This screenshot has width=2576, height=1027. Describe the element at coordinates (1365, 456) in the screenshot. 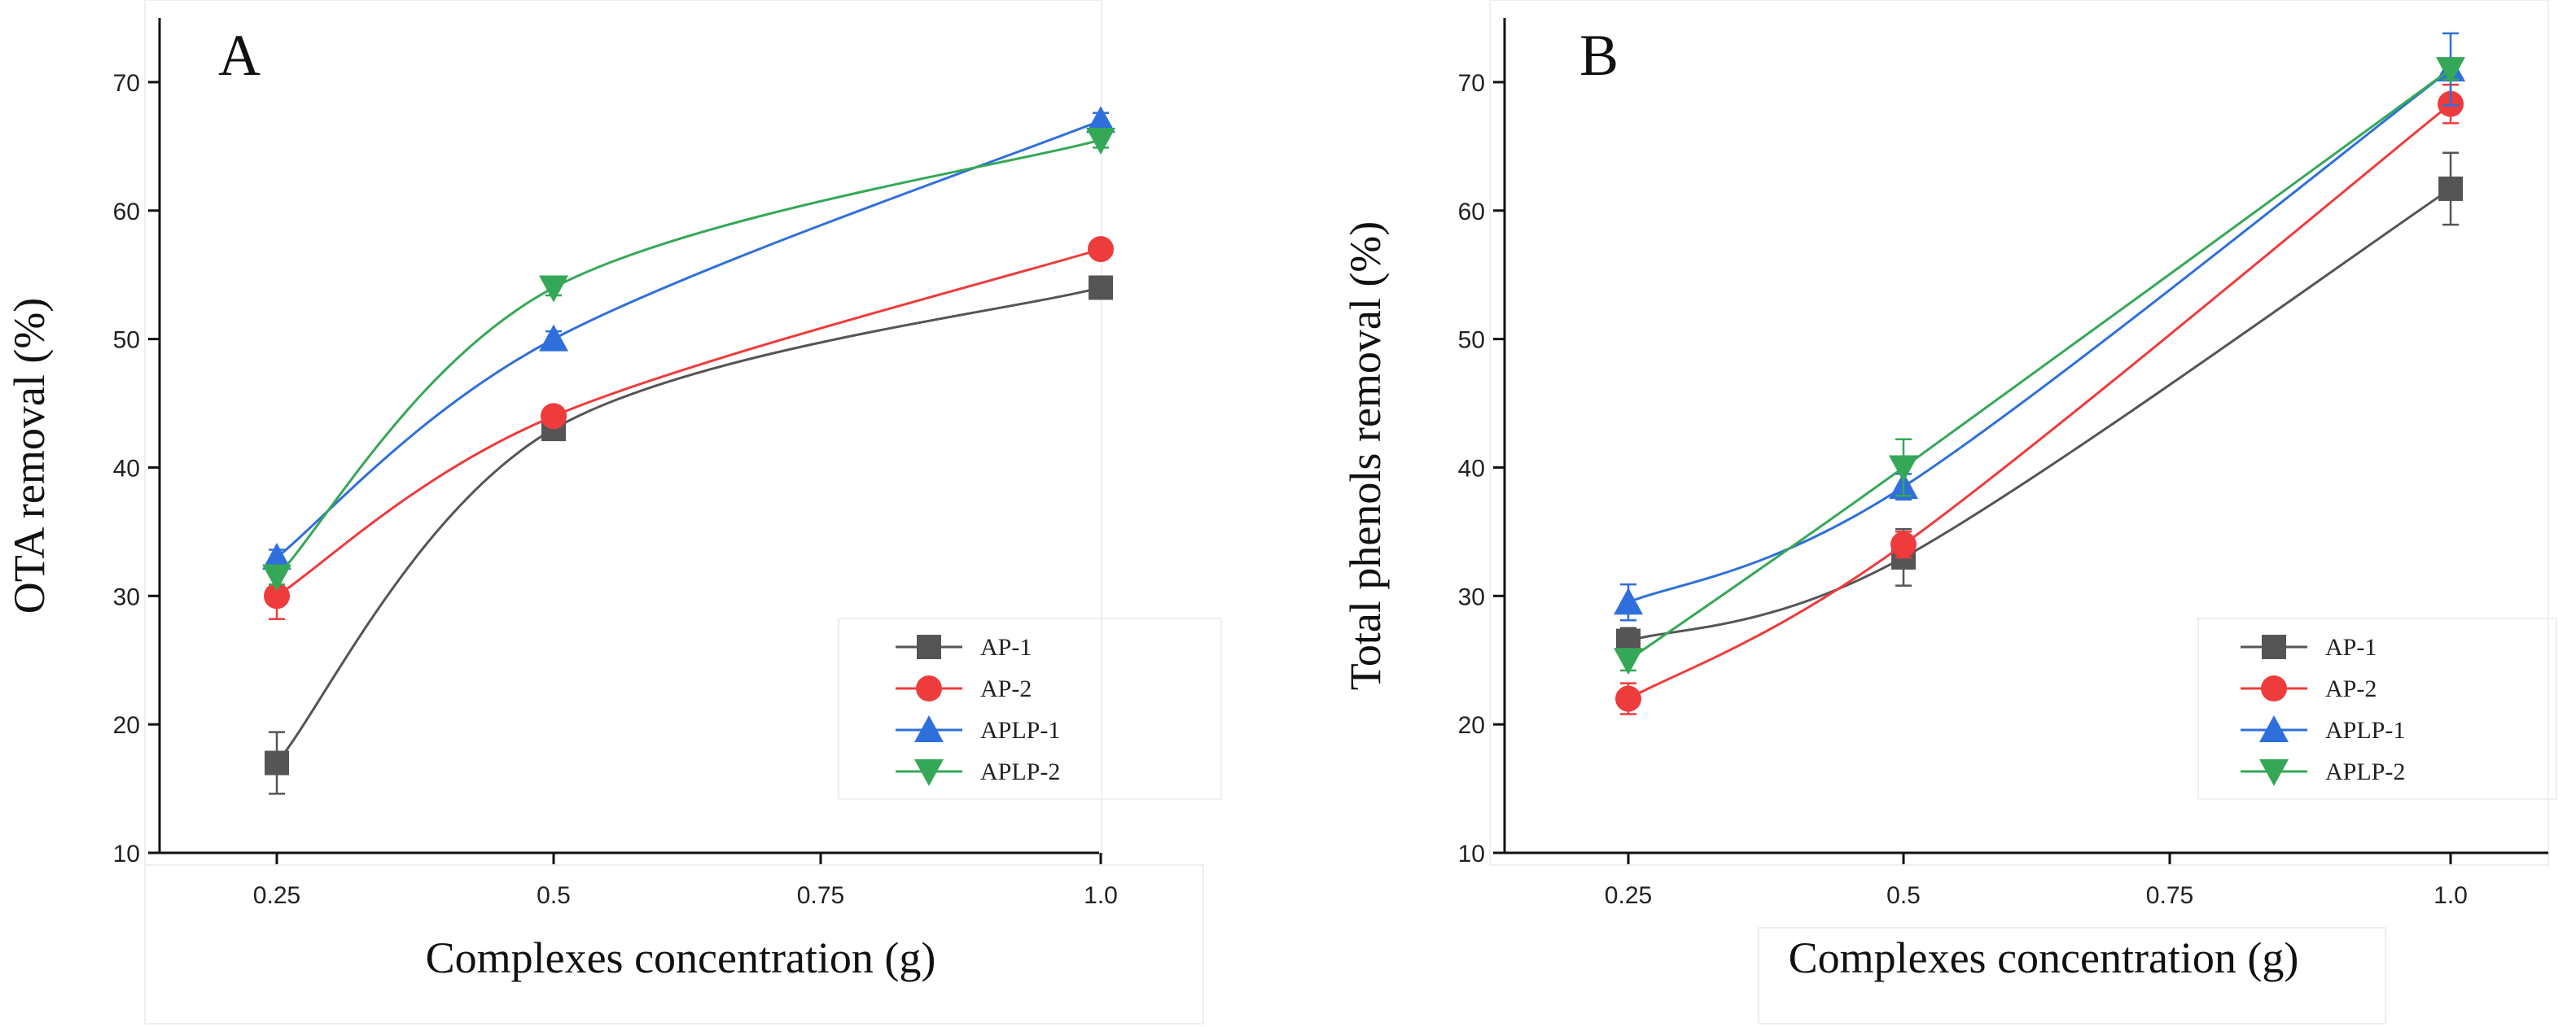

I see `y-axis-title: Total phenols removal (%)` at that location.